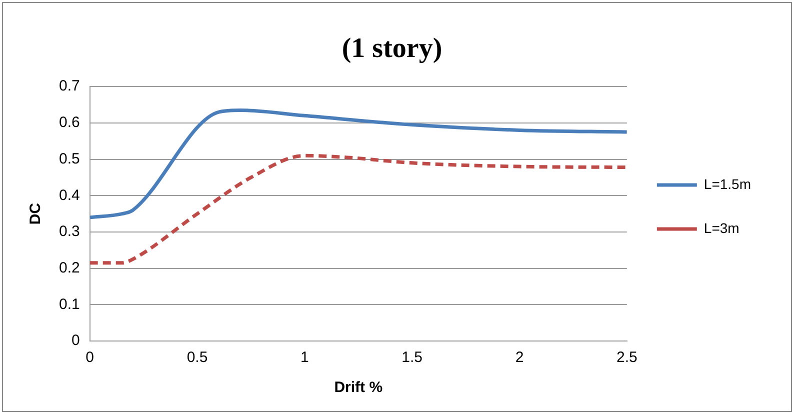 This screenshot has width=796, height=416. What do you see at coordinates (392, 48) in the screenshot?
I see `chart-title: (1 story)` at bounding box center [392, 48].